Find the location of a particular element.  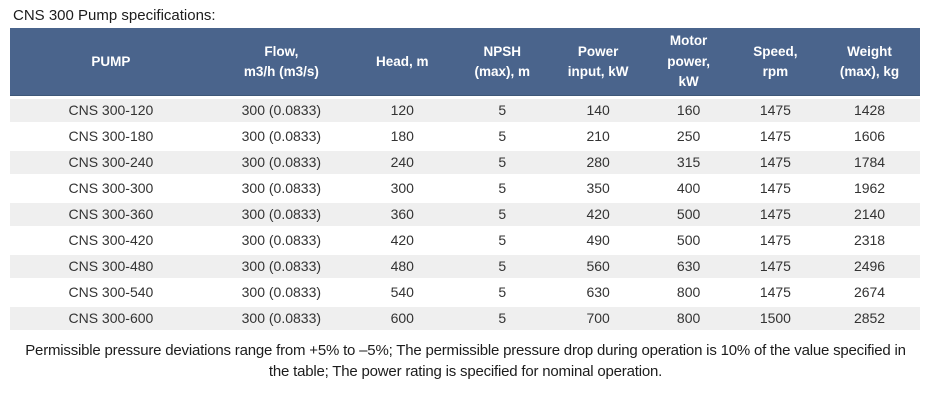

table-cell: 1962 is located at coordinates (869, 189).